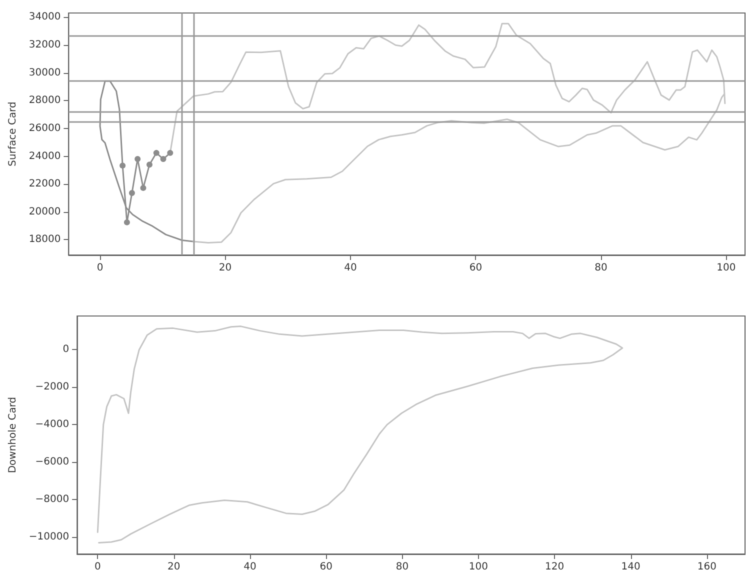  Describe the element at coordinates (706, 567) in the screenshot. I see `x-tick-label: 160` at that location.